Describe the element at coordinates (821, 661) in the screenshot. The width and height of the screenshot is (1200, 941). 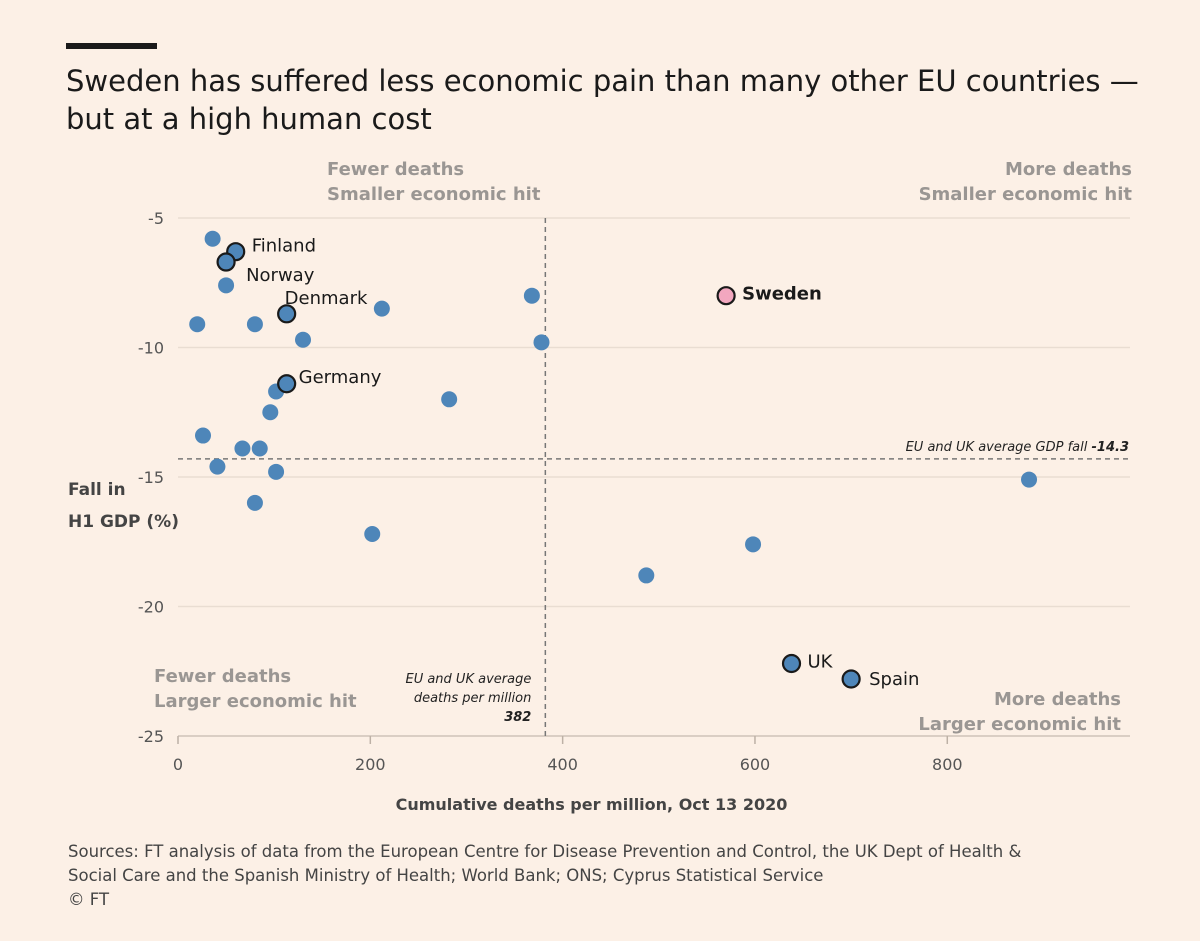
I see `point-label: UK` at that location.